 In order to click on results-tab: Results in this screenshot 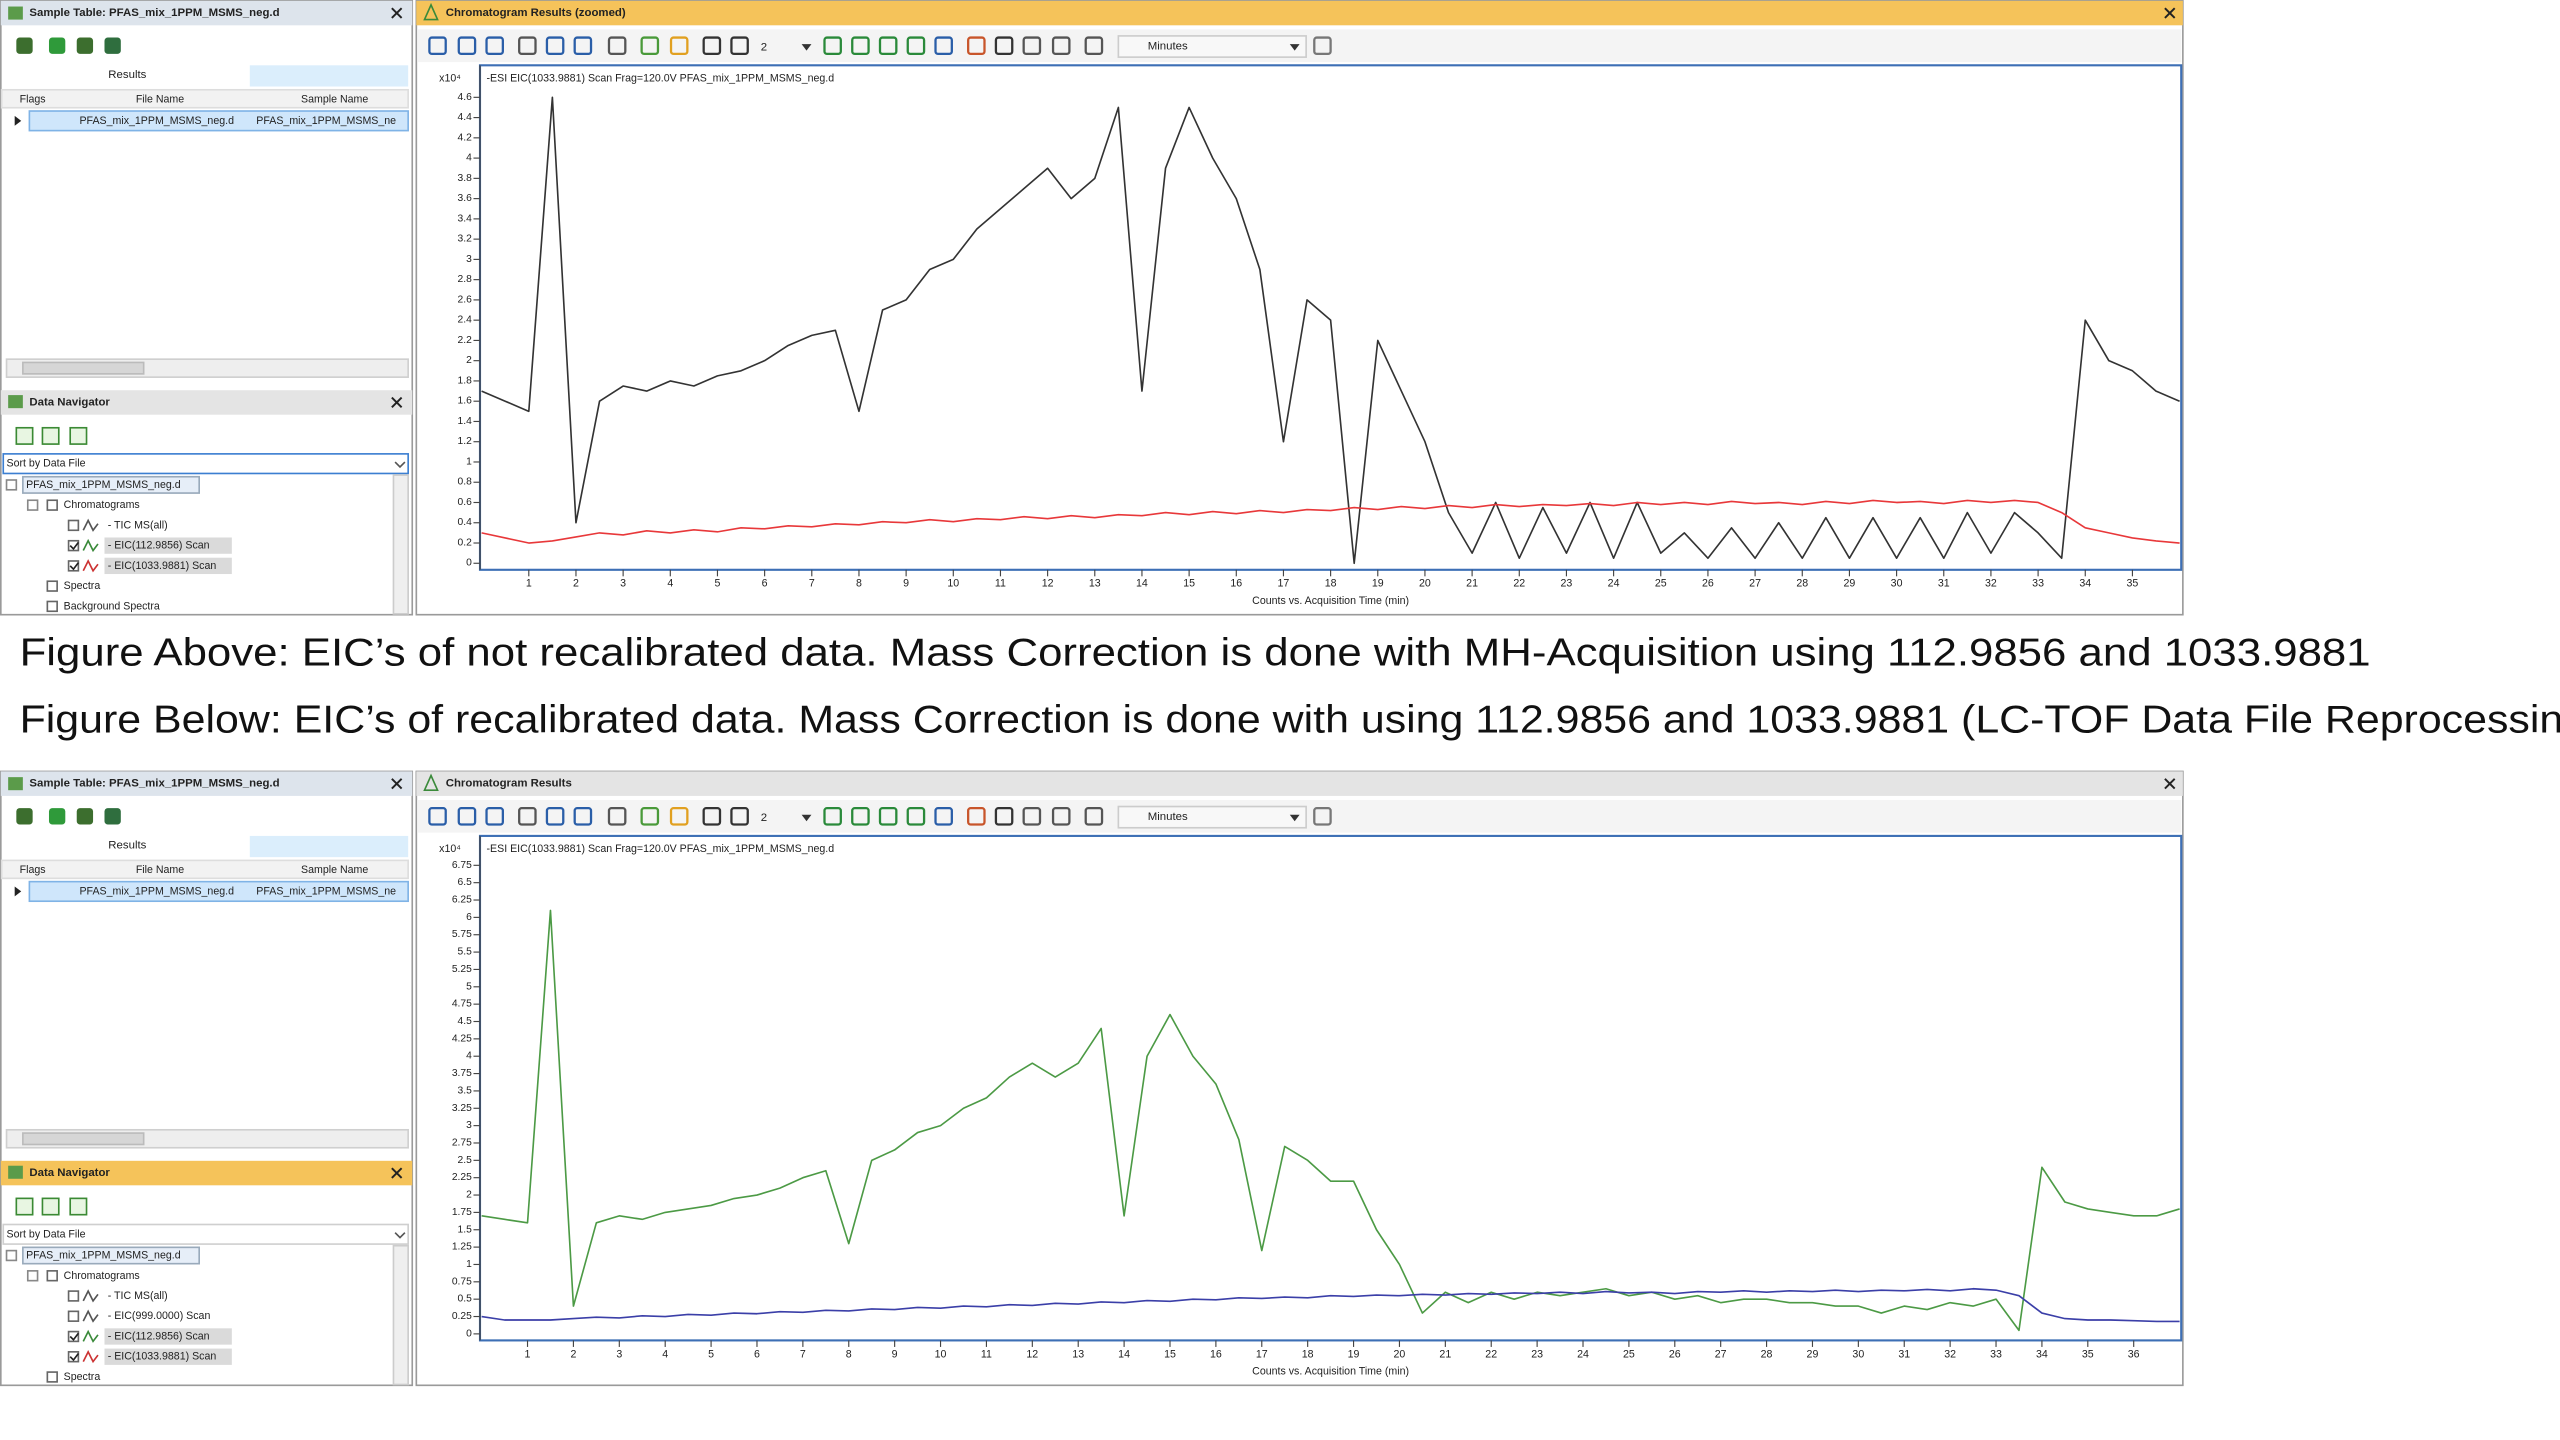, I will do `click(127, 75)`.